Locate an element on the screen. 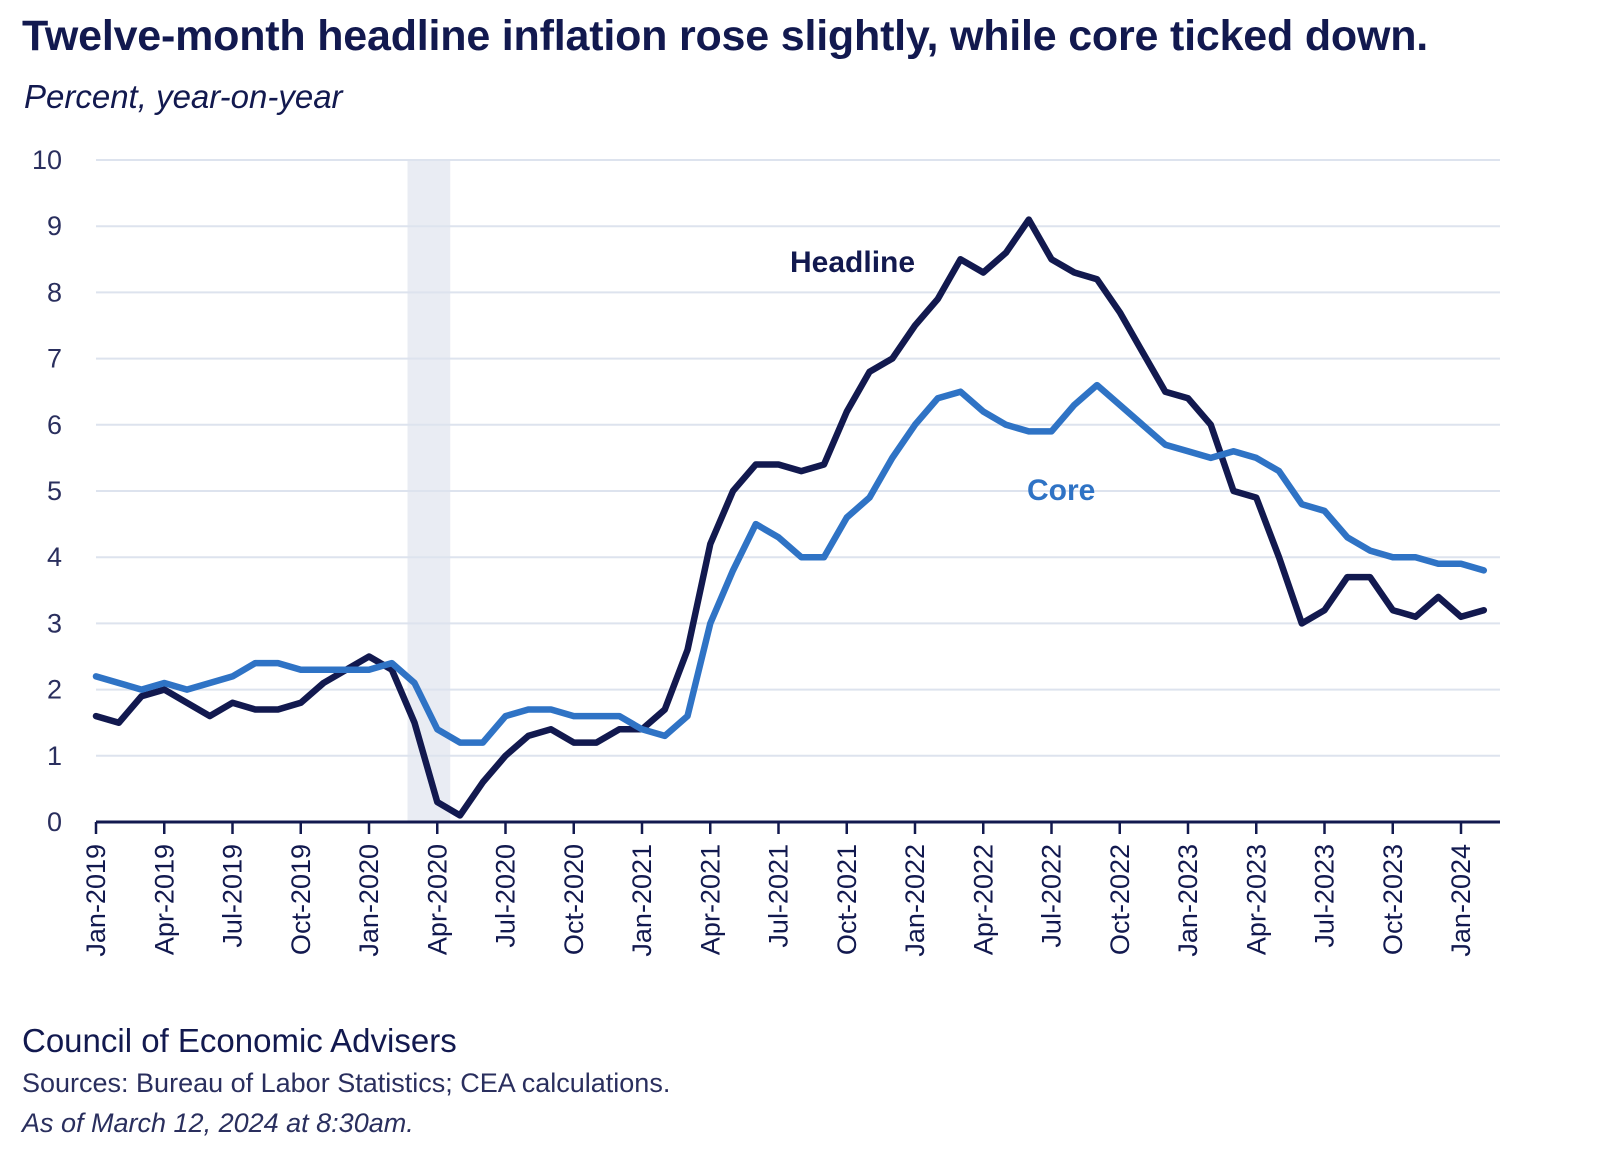 The width and height of the screenshot is (1600, 1168). as-of-note: As of March 12, 2024 at 8:30am. is located at coordinates (218, 1123).